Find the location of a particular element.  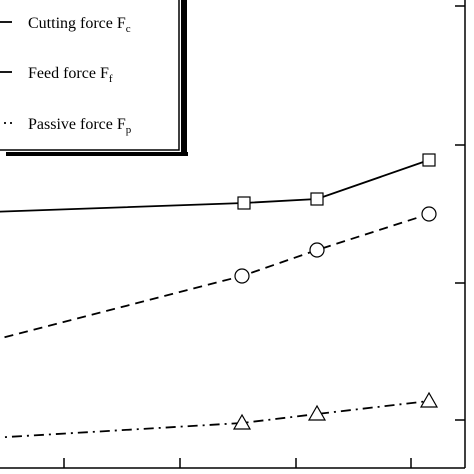

series-p is located at coordinates (219, 415).